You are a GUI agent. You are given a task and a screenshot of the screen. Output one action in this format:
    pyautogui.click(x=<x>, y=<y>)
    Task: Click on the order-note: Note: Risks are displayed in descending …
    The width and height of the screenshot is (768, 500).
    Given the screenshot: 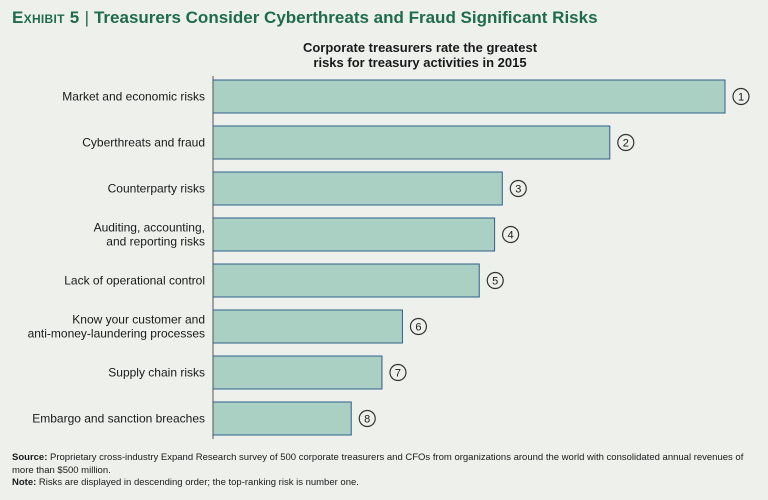 What is the action you would take?
    pyautogui.click(x=382, y=483)
    